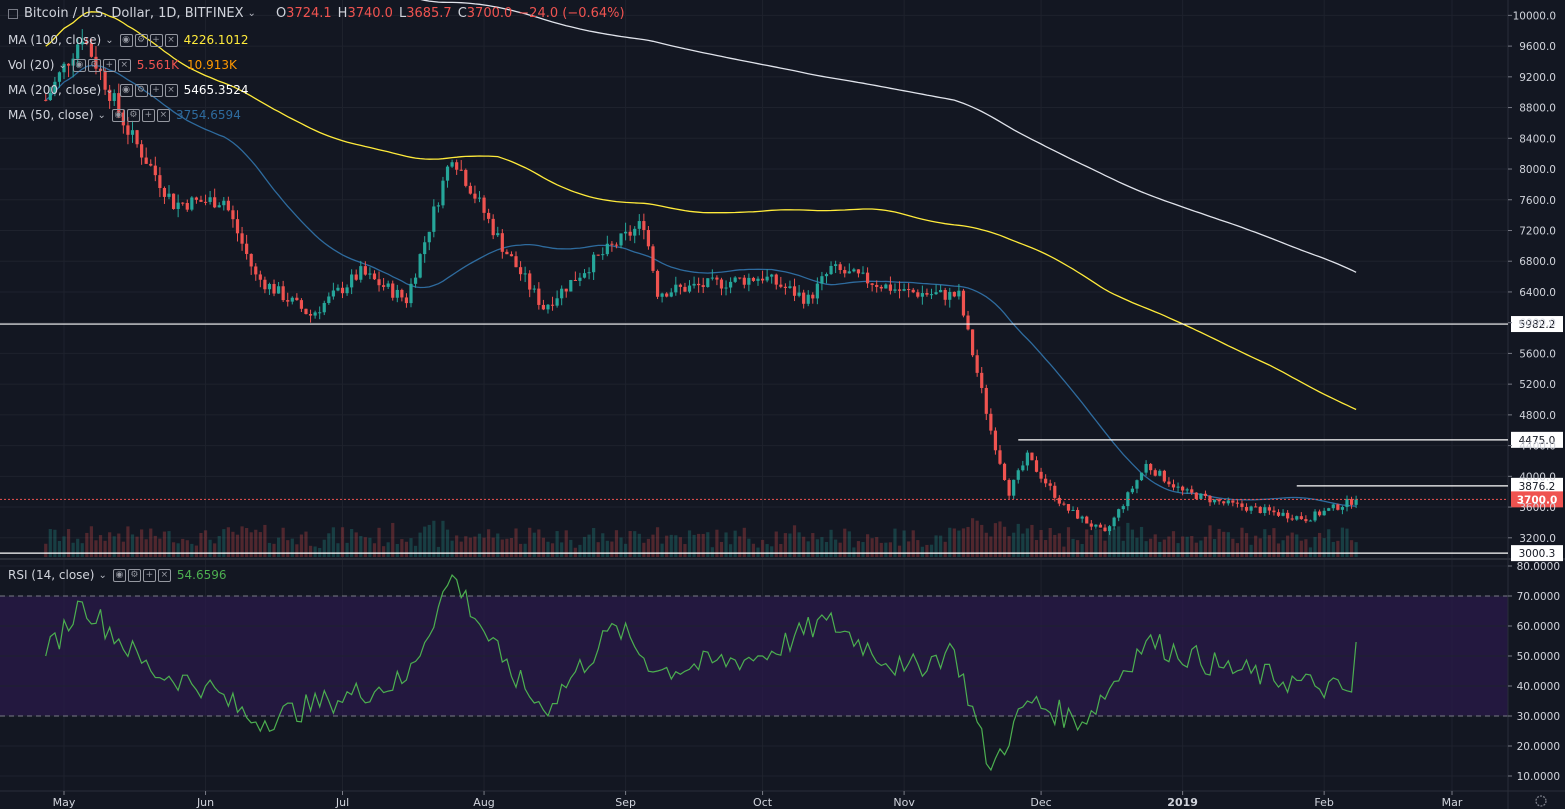  I want to click on time-axis-label: Feb, so click(1323, 802).